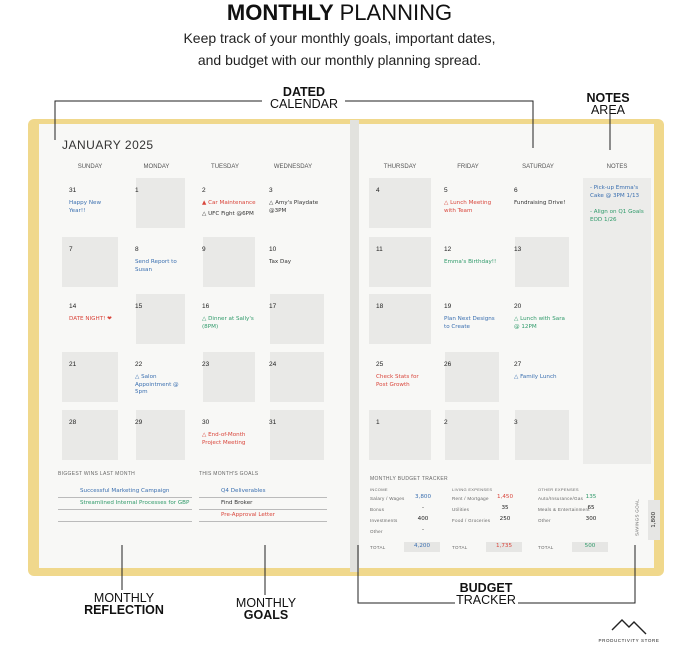  What do you see at coordinates (90, 319) in the screenshot?
I see `event: DATE NIGHT! ❤` at bounding box center [90, 319].